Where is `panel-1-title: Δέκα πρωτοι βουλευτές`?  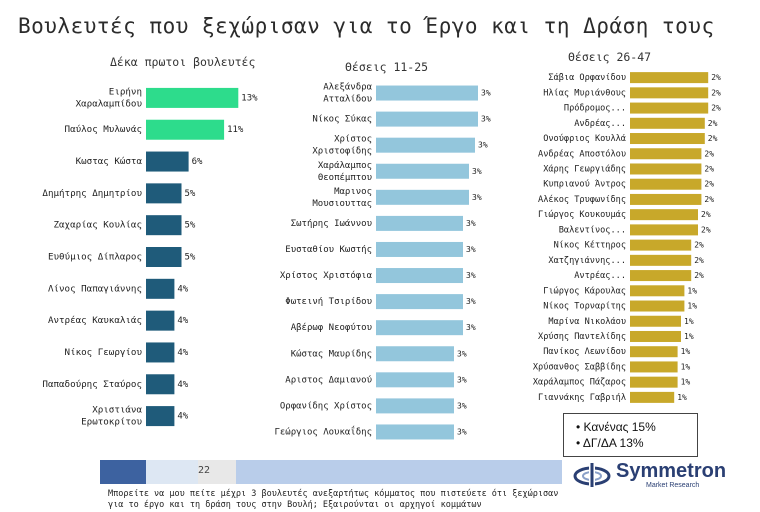
panel-1-title: Δέκα πρωτοι βουλευτές is located at coordinates (183, 62).